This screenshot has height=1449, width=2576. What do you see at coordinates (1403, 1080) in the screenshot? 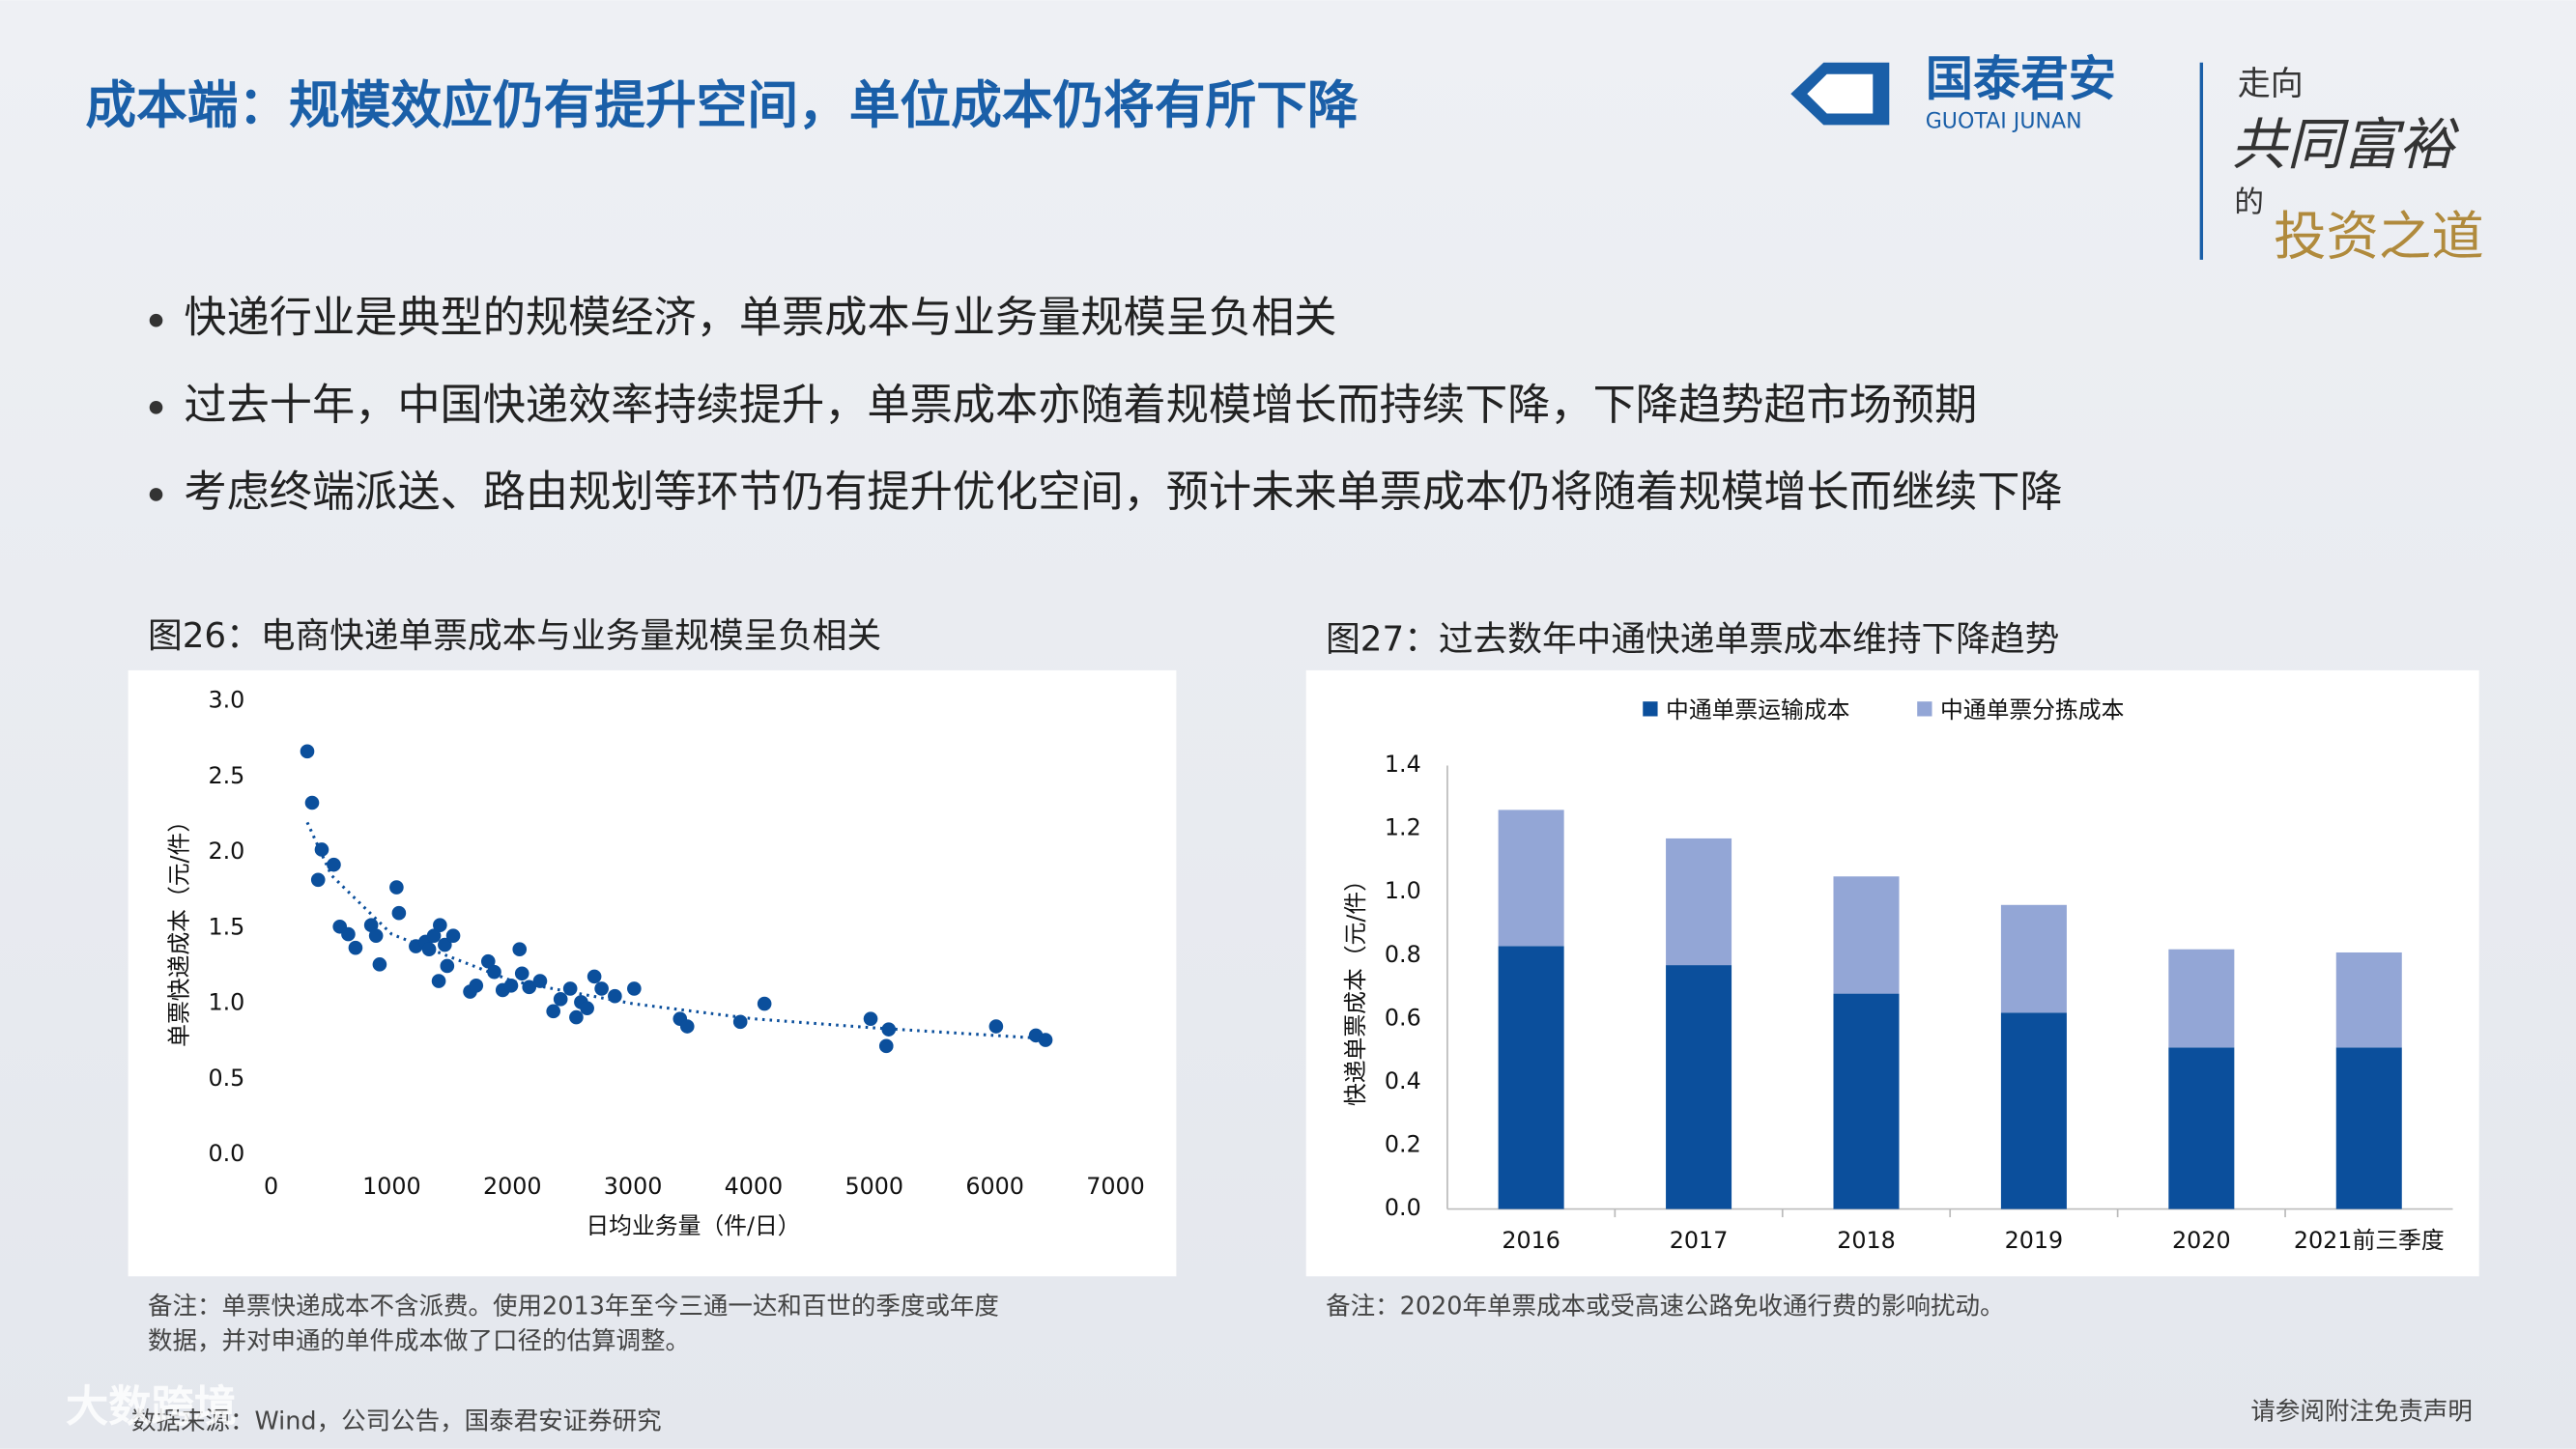
I see `y-tick-label: 0.4` at bounding box center [1403, 1080].